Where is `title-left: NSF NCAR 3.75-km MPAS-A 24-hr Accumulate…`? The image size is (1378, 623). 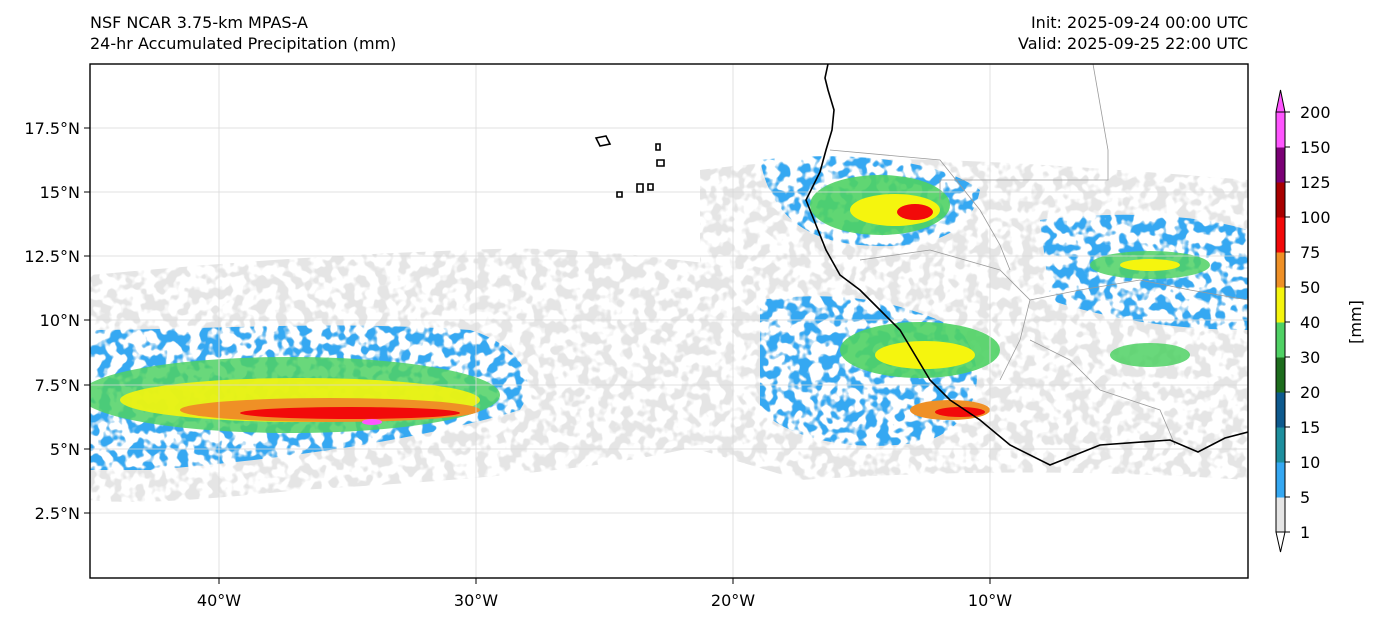
title-left: NSF NCAR 3.75-km MPAS-A 24-hr Accumulate… is located at coordinates (243, 33).